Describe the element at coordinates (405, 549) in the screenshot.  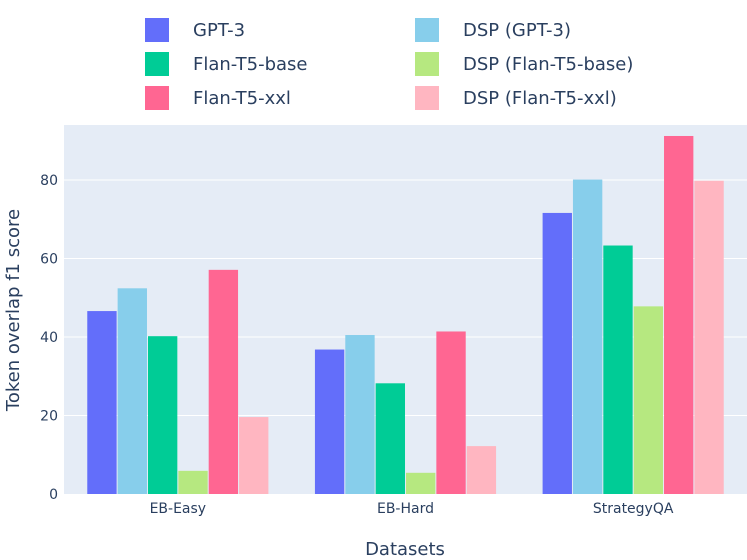
I see `x-axis-title: Datasets` at that location.